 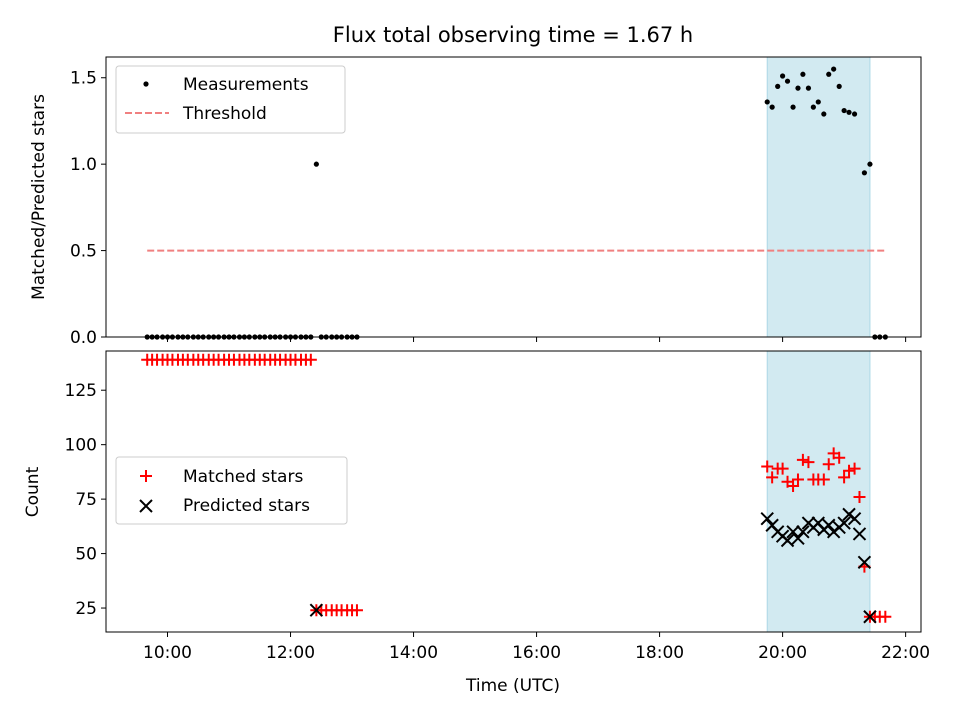 I want to click on legend-box-bottom, so click(x=231, y=490).